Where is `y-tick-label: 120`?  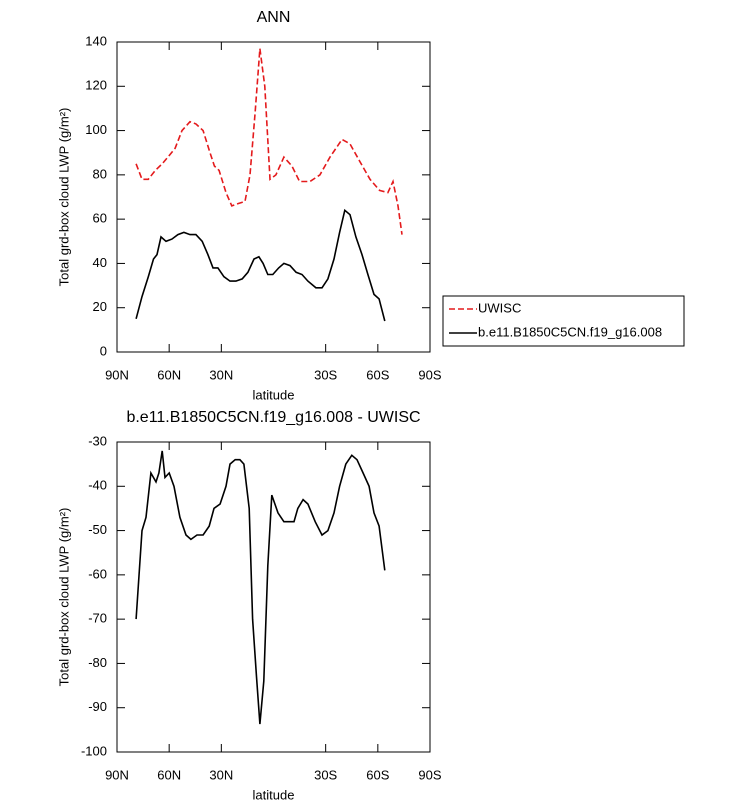
y-tick-label: 120 is located at coordinates (96, 85).